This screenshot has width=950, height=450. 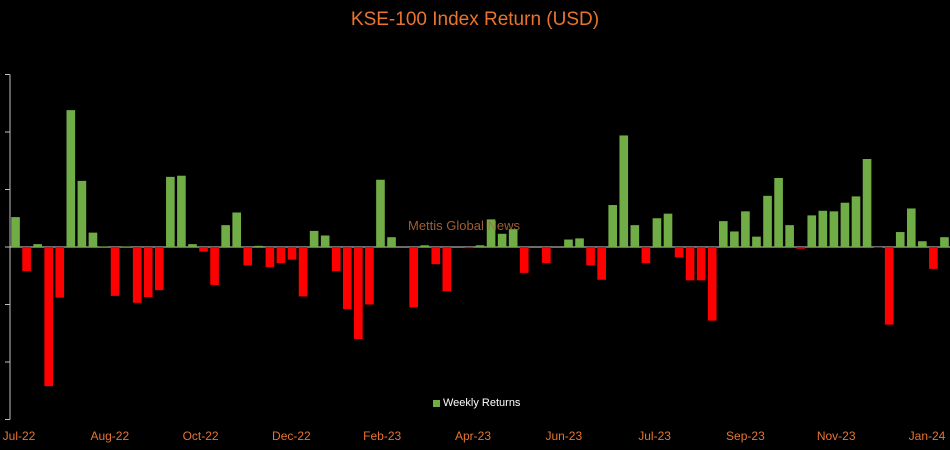 What do you see at coordinates (836, 436) in the screenshot?
I see `x-tick-label: Nov-23` at bounding box center [836, 436].